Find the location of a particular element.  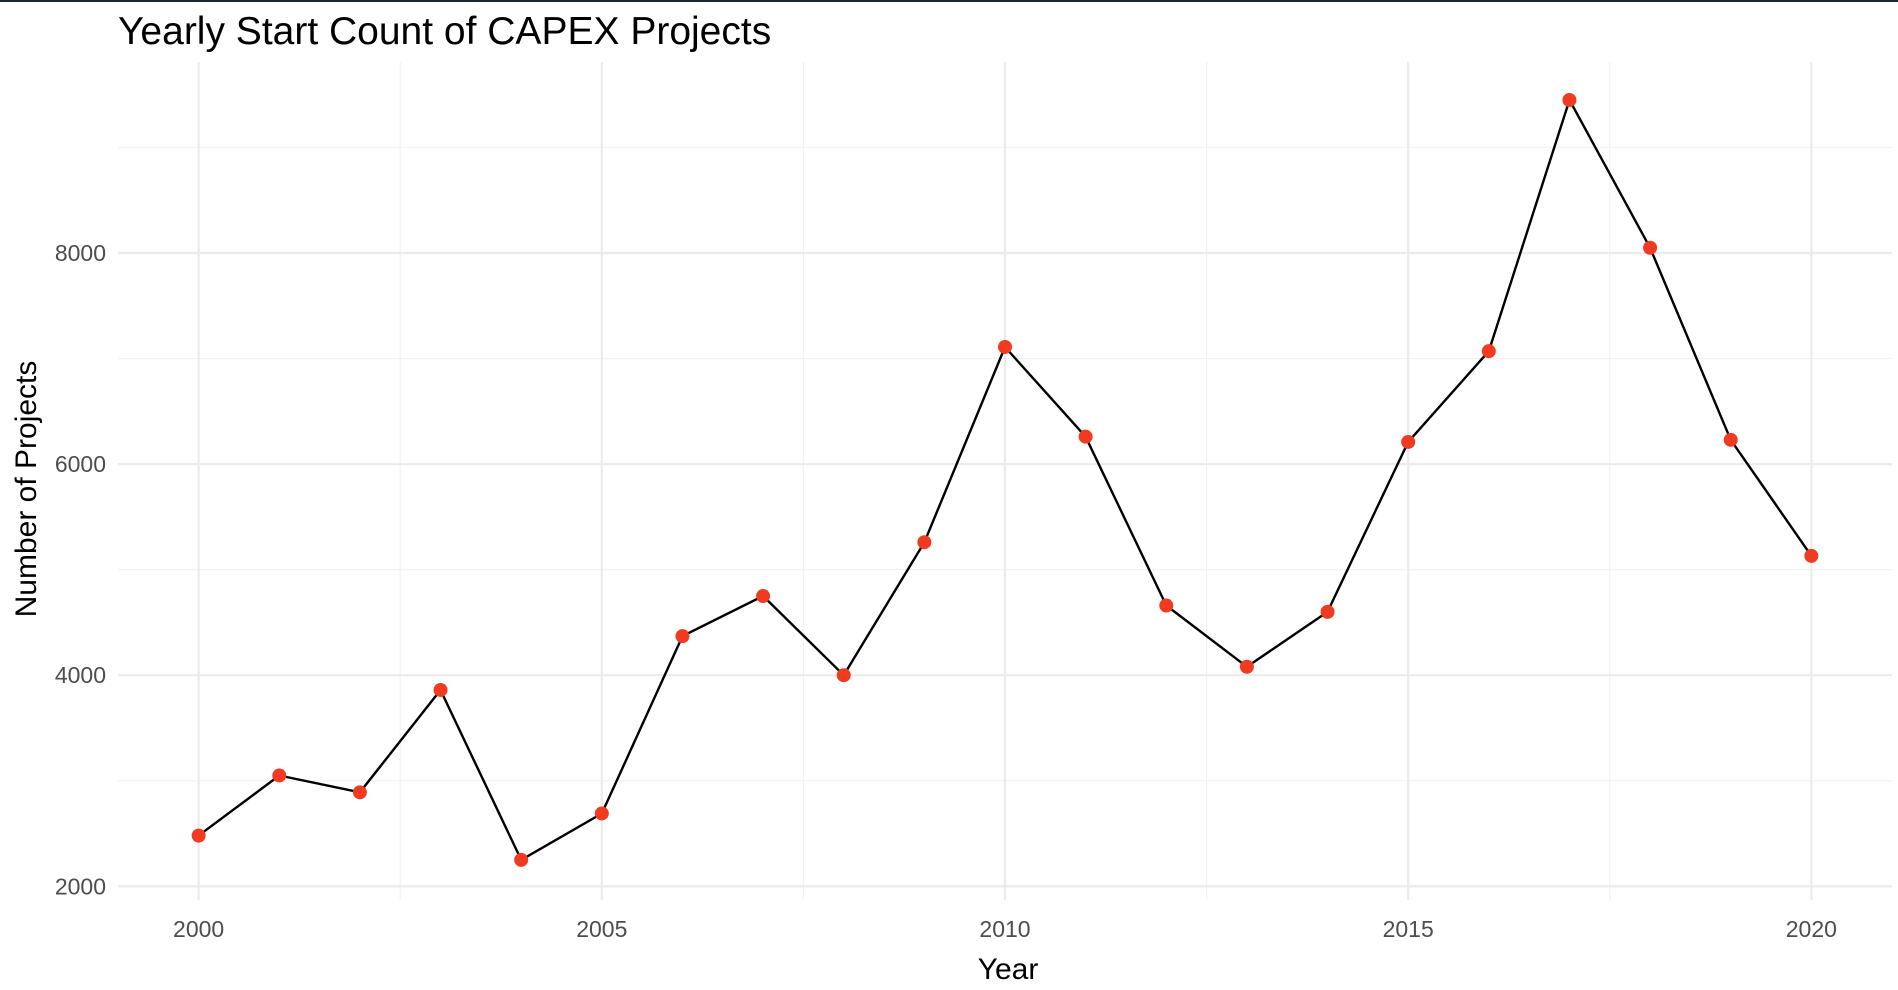

y-axis-title: Number of Projects is located at coordinates (26, 489).